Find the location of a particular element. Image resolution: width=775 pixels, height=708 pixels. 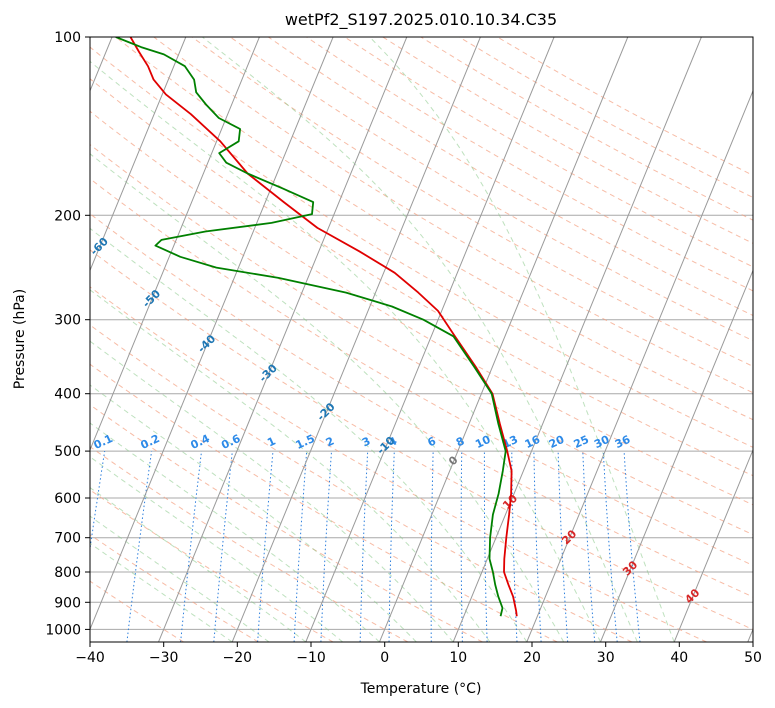

x-tick-label: 0 is located at coordinates (384, 658).